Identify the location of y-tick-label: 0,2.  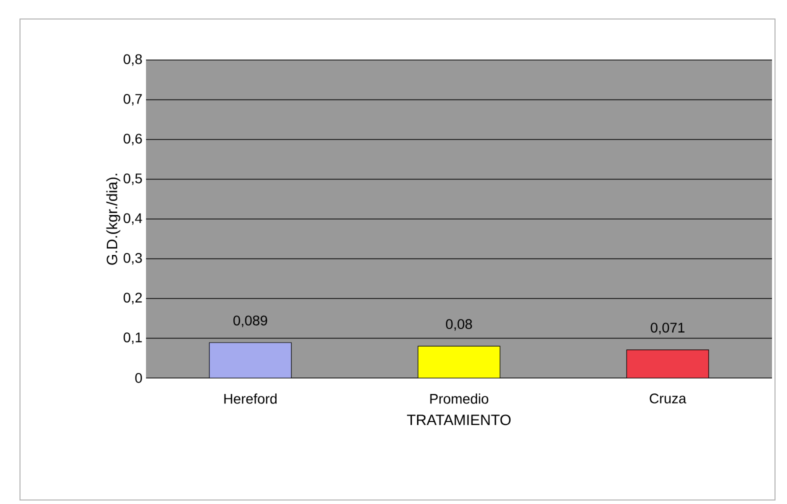
(133, 298).